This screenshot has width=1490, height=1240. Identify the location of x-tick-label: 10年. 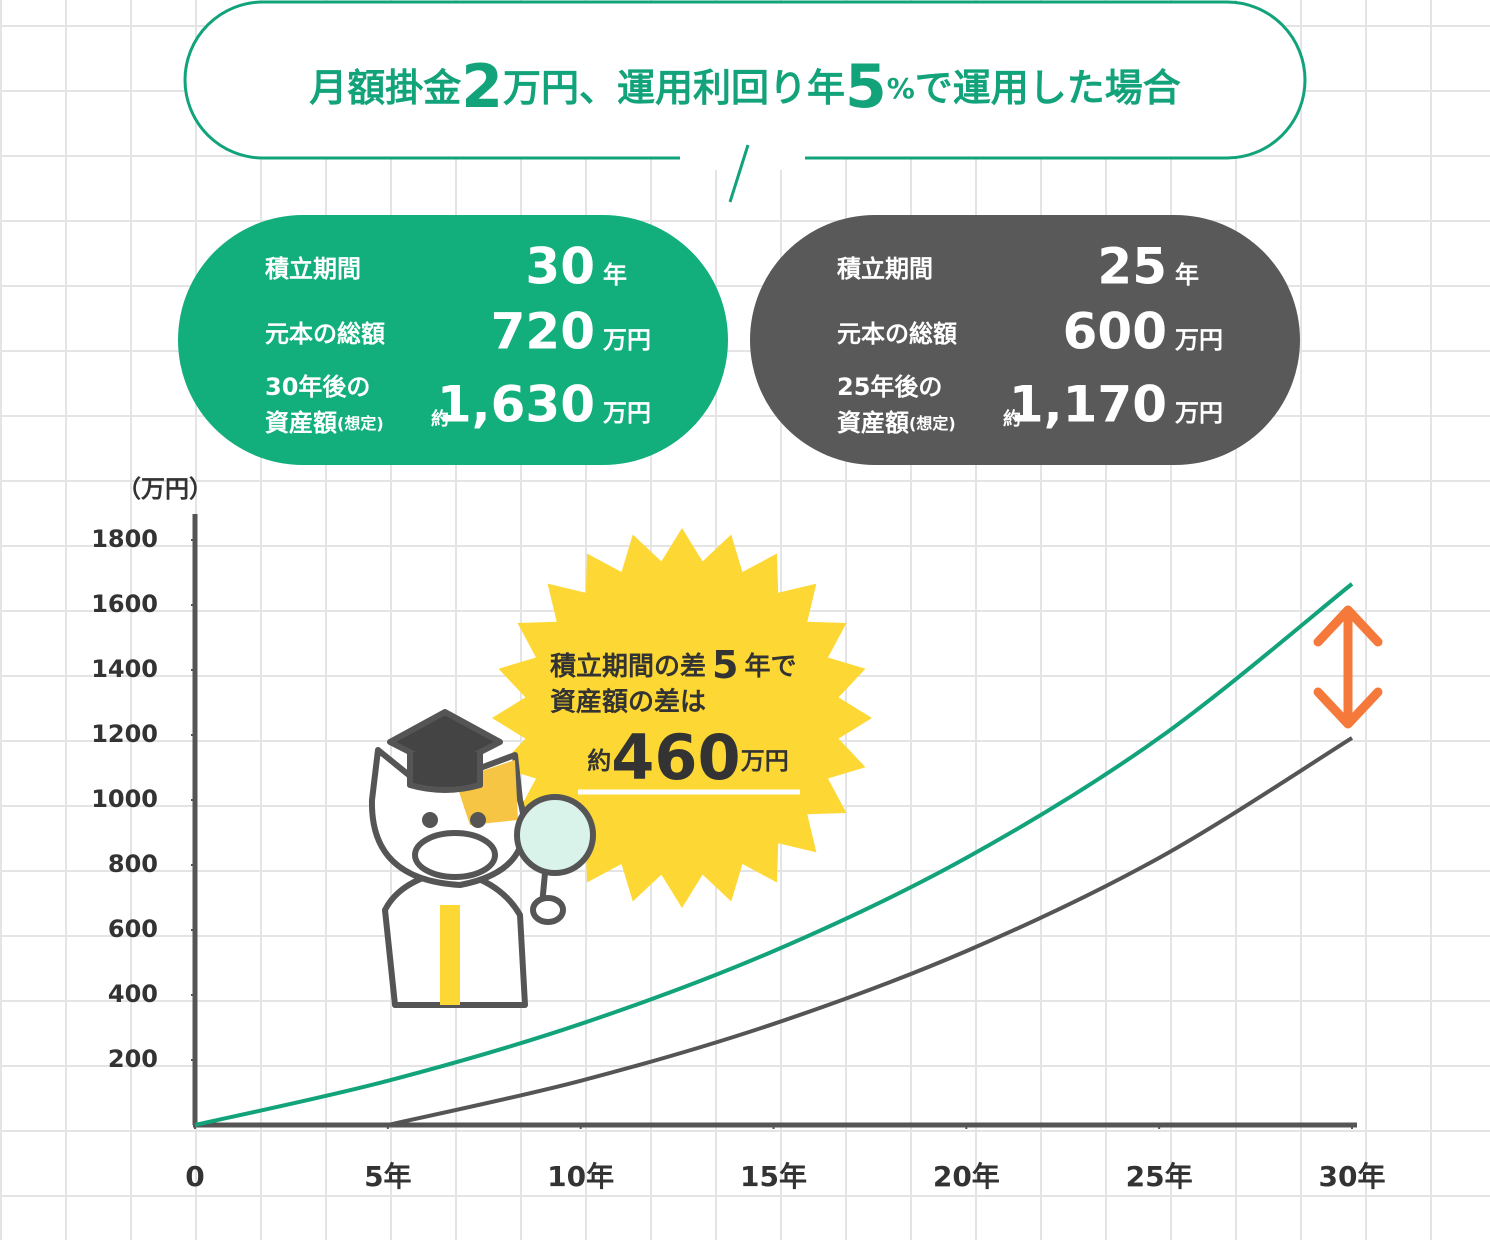
(580, 1176).